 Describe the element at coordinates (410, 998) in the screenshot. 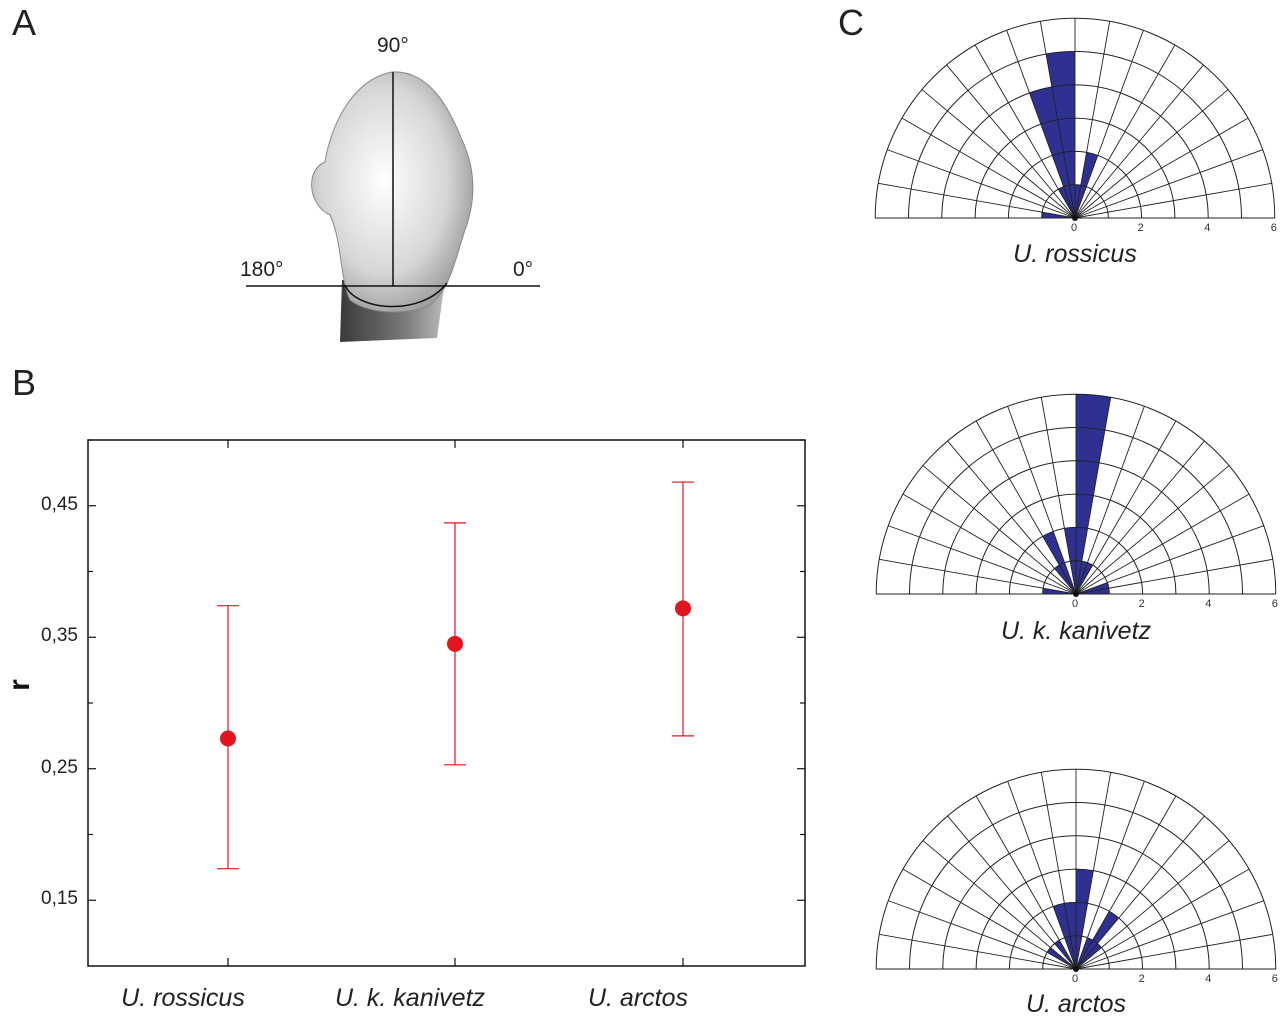

I see `category-label: U. k. kanivetz` at that location.